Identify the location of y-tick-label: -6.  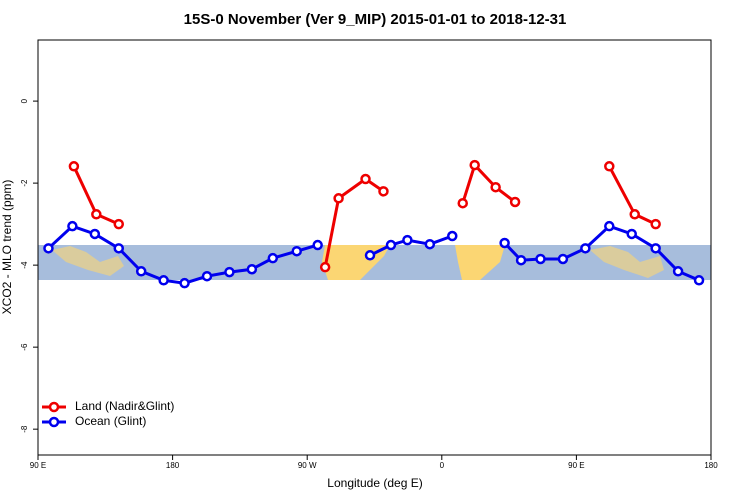
(24, 347).